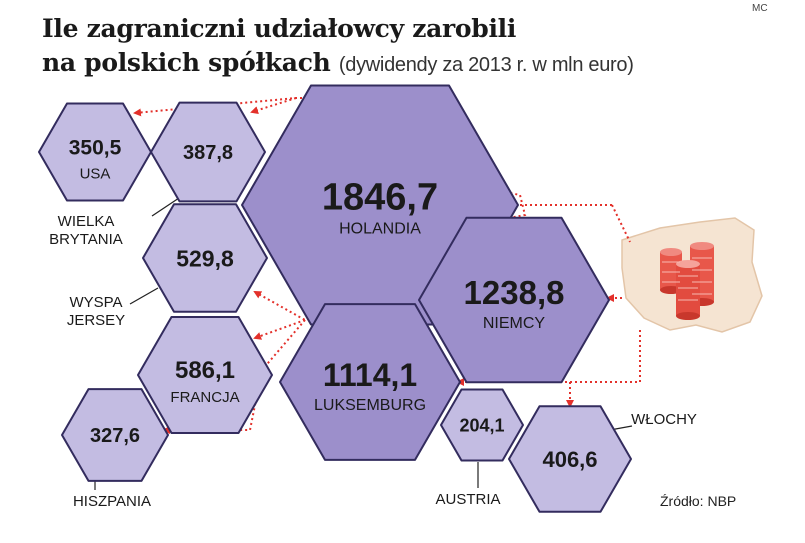 This screenshot has height=543, width=805. I want to click on label-wlochy: WŁOCHY, so click(664, 419).